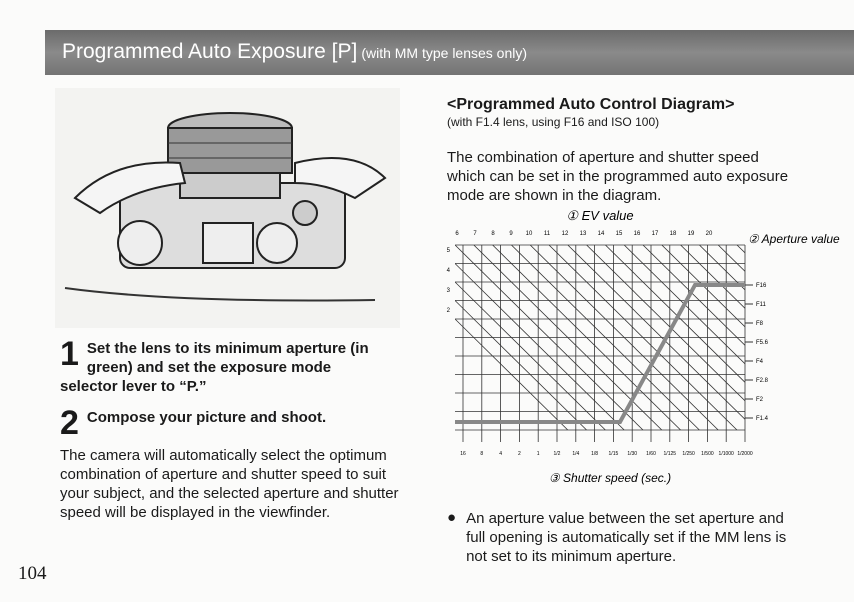  Describe the element at coordinates (594, 454) in the screenshot. I see `shutter-speed: 1/8` at that location.